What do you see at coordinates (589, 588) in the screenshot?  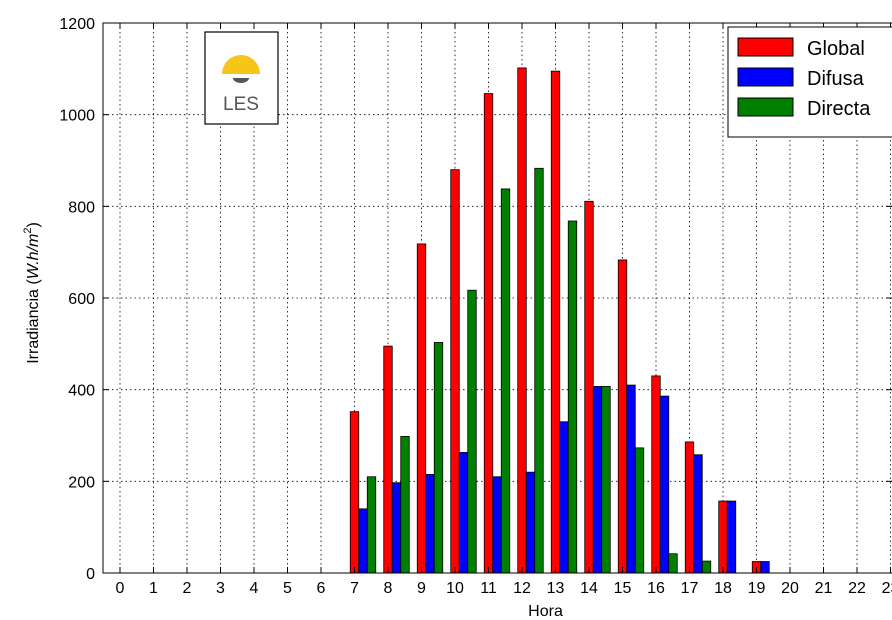 I see `x-tick-label: 14` at bounding box center [589, 588].